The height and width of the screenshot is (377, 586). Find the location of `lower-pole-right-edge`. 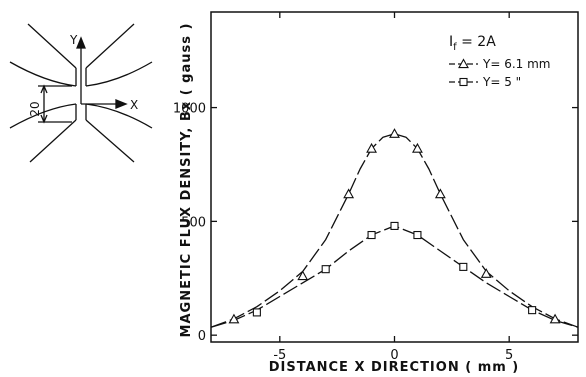

lower-pole-right-edge is located at coordinates (110, 141).